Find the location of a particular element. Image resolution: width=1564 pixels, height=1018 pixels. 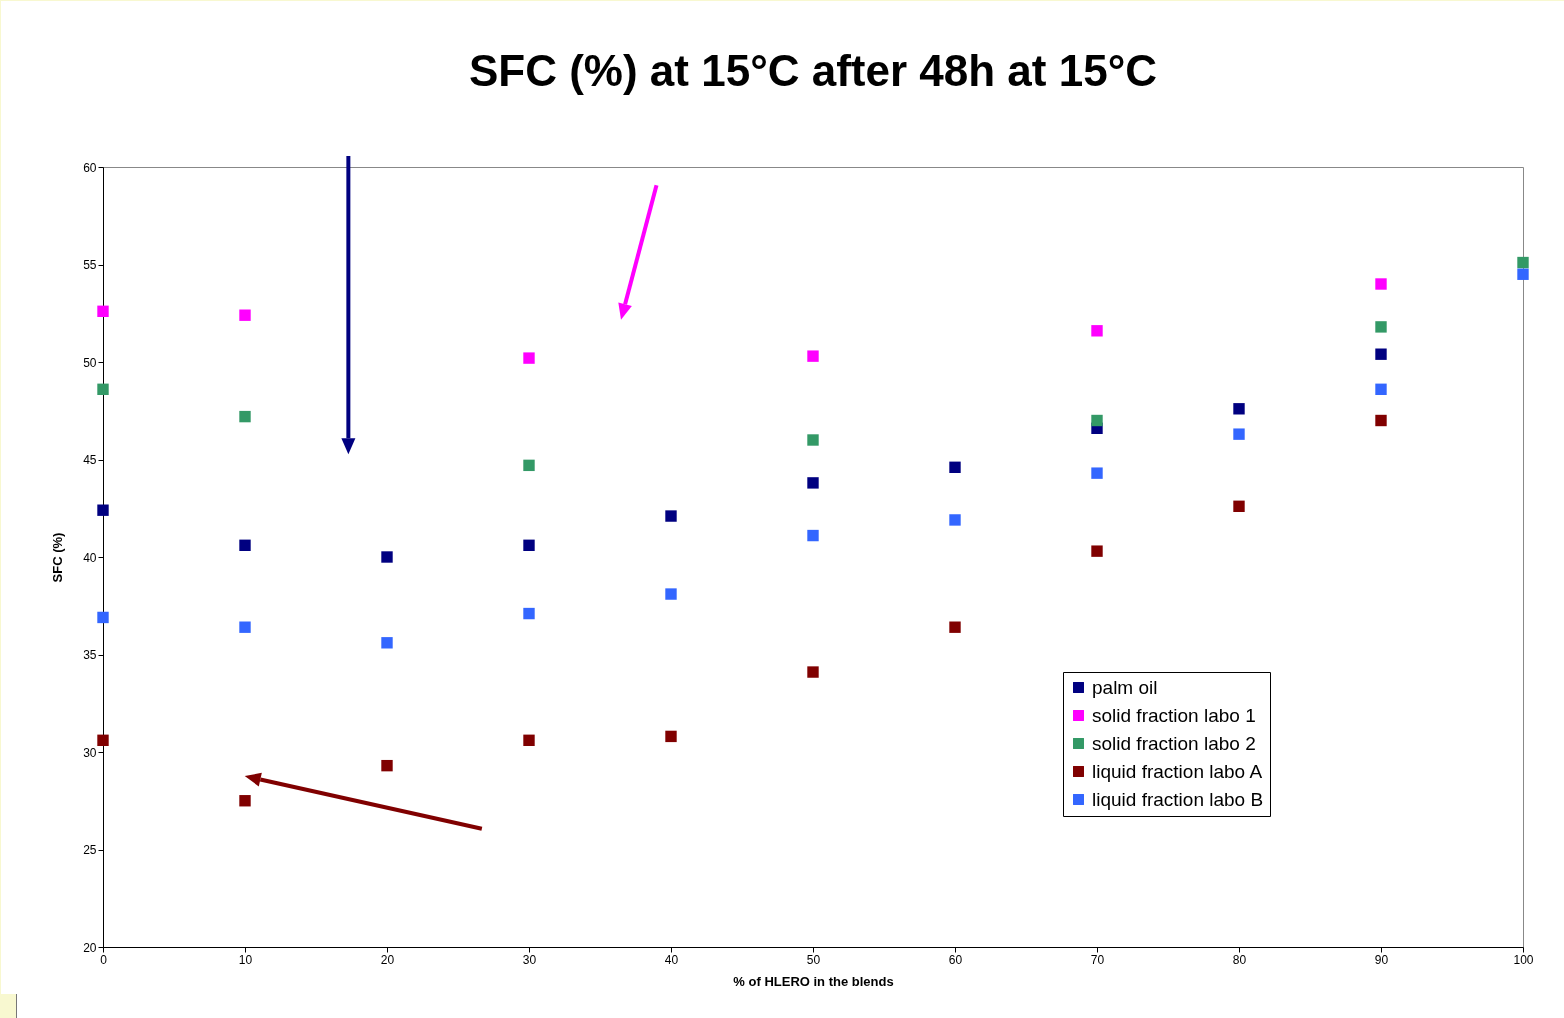

x-tick-label: 60 is located at coordinates (955, 959).